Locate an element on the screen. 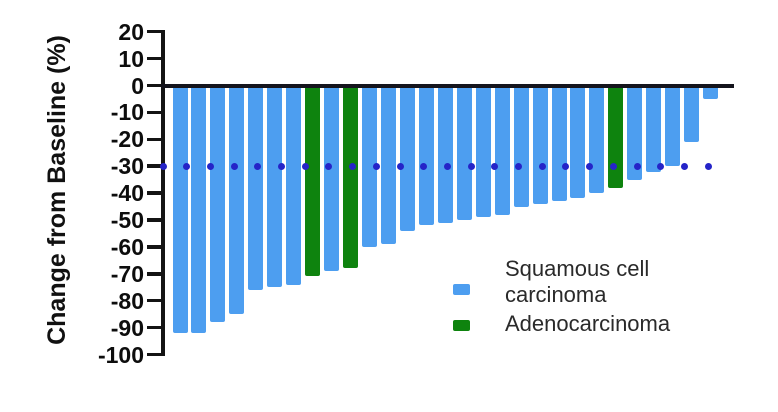 This screenshot has width=778, height=412. y-axis-line is located at coordinates (163, 193).